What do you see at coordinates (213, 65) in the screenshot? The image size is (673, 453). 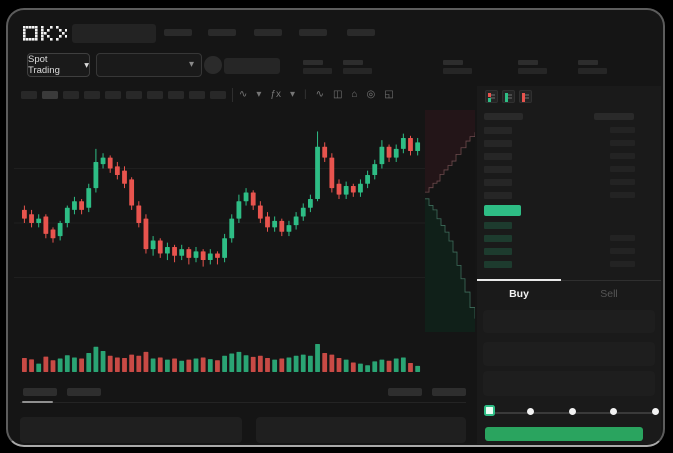 I see `pair-coin-icon` at bounding box center [213, 65].